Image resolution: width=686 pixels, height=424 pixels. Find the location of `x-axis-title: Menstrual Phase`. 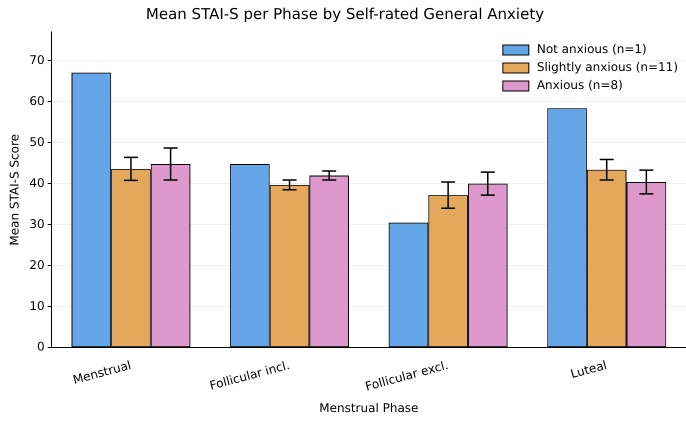

x-axis-title: Menstrual Phase is located at coordinates (368, 407).